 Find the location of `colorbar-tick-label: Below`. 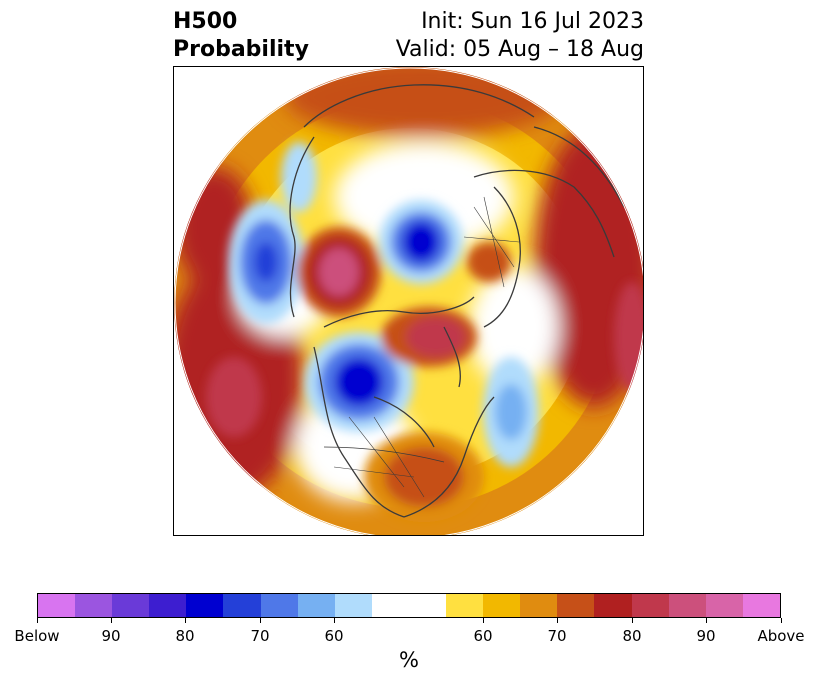

colorbar-tick-label: Below is located at coordinates (37, 636).